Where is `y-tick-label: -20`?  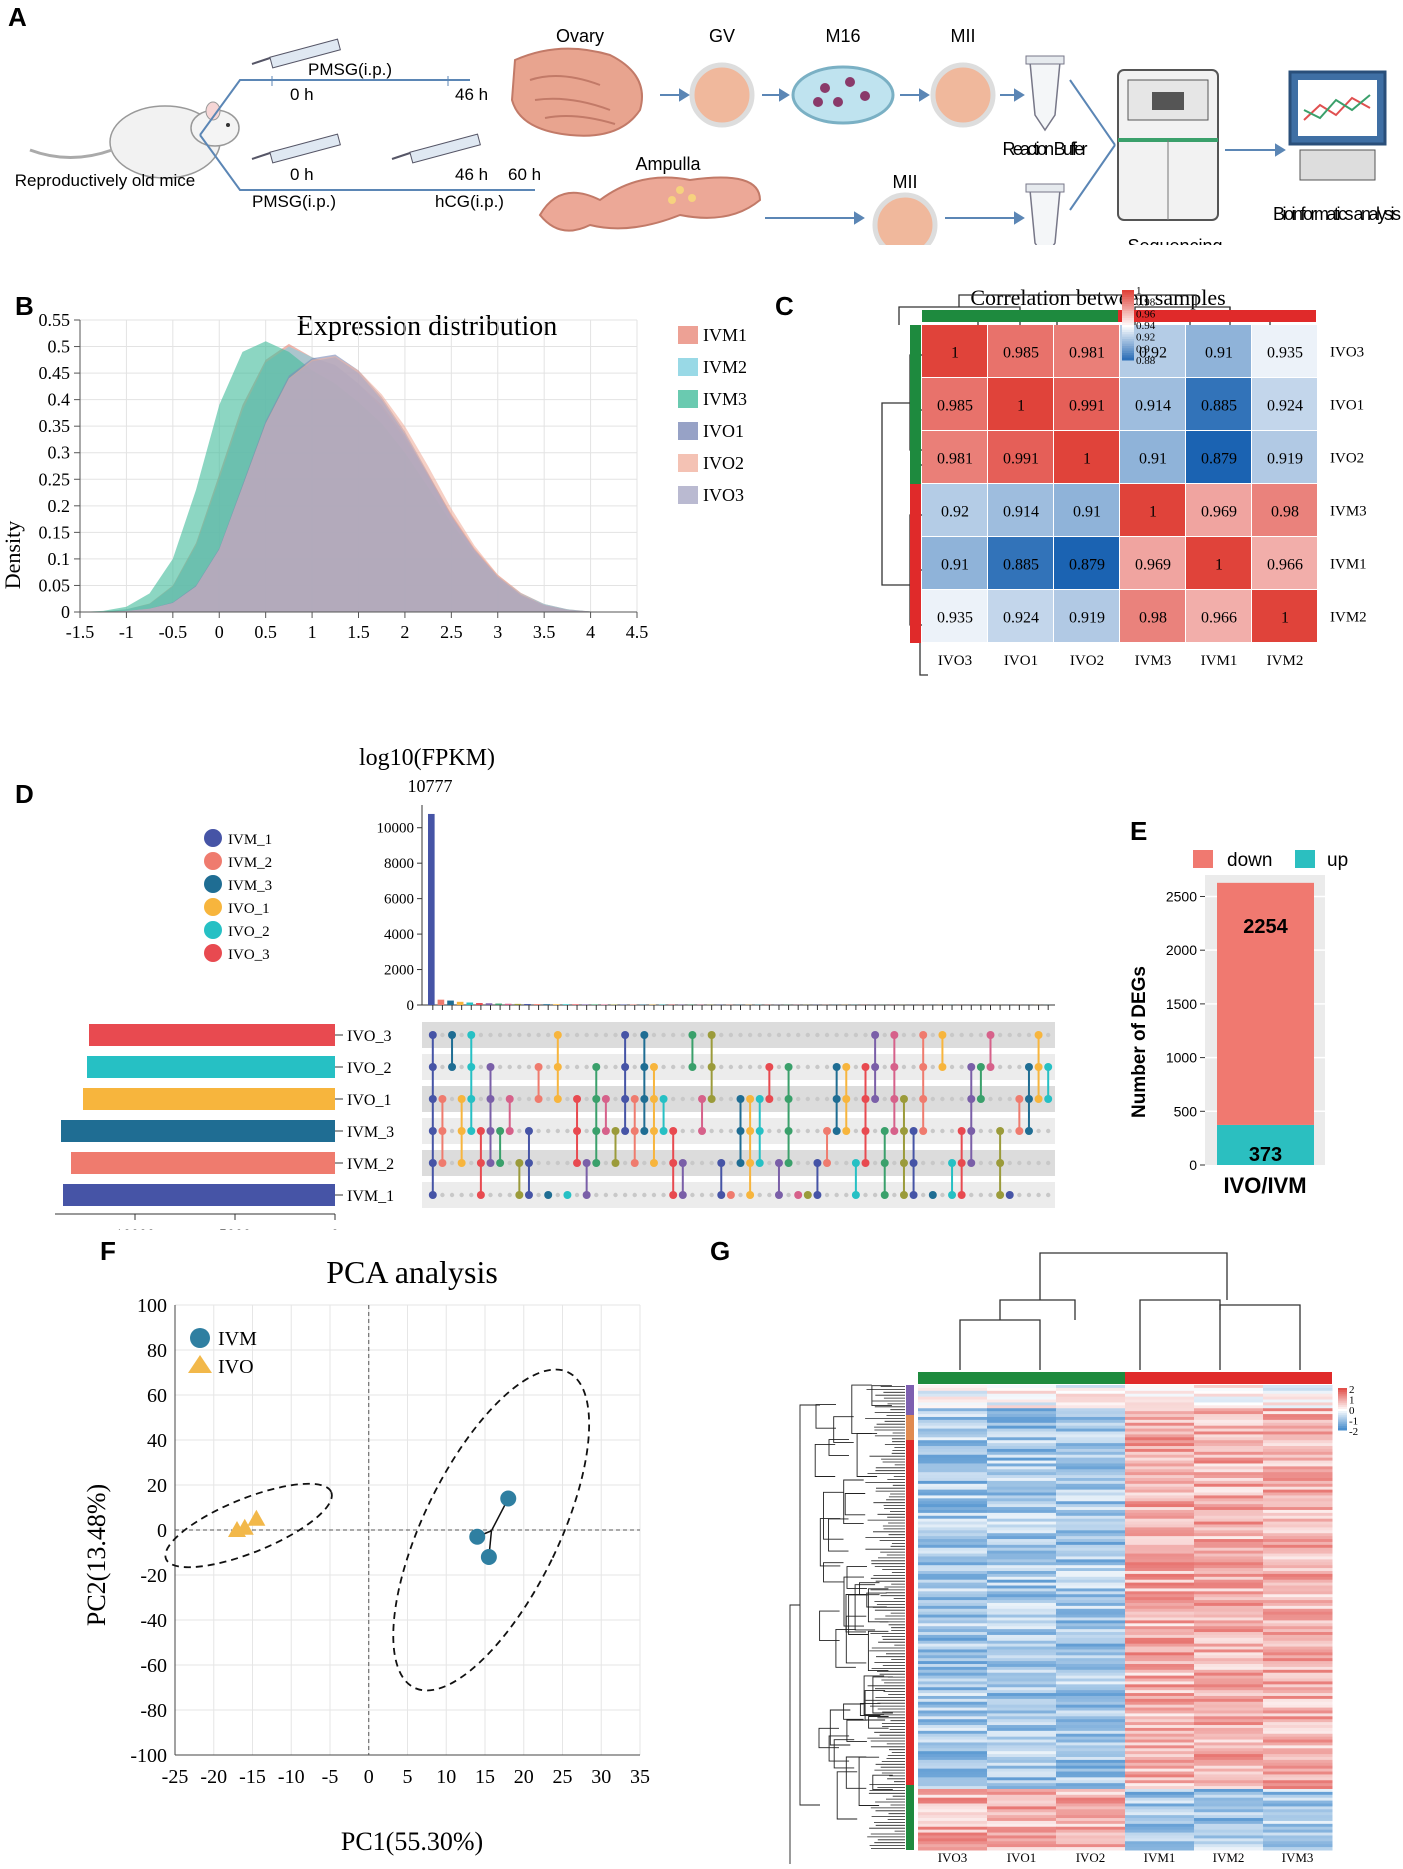
y-tick-label: -20 is located at coordinates (153, 1576).